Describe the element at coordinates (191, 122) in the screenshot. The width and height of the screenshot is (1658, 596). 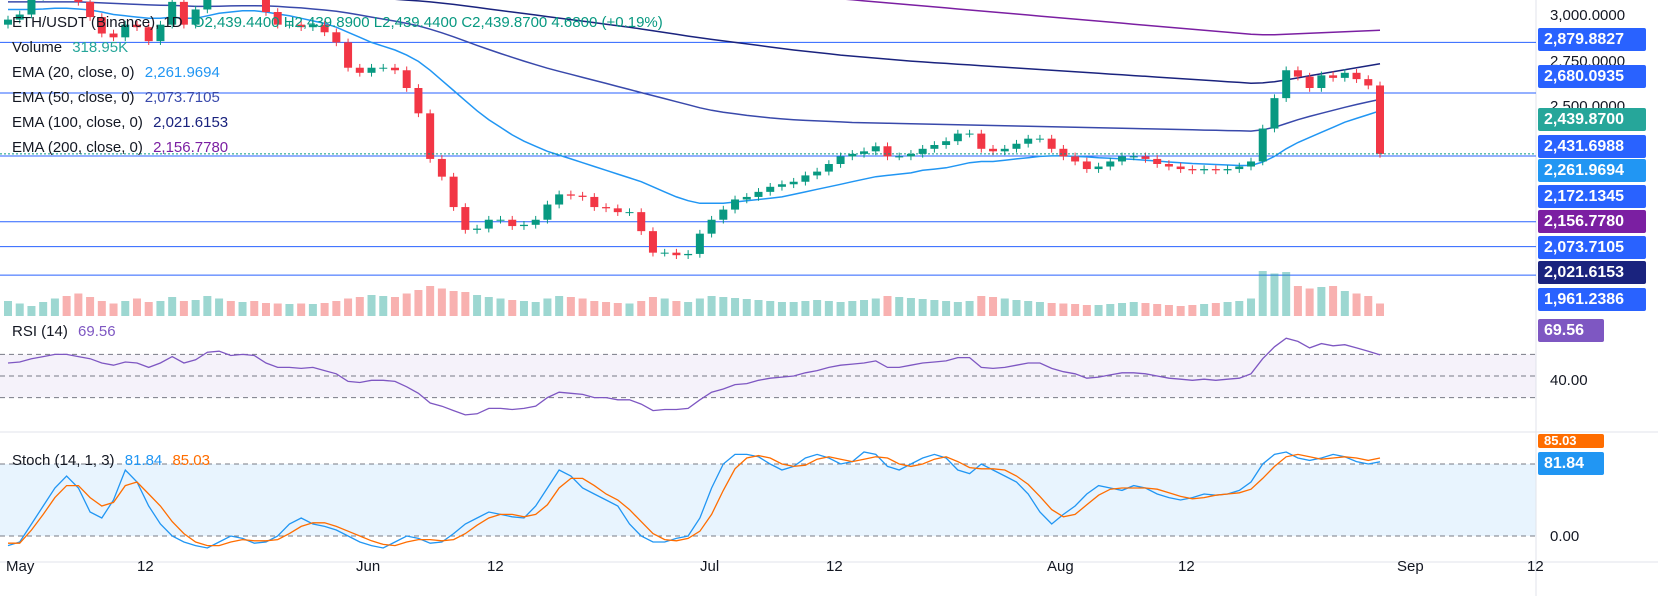
I see `ema100-value: 2,021.6153` at that location.